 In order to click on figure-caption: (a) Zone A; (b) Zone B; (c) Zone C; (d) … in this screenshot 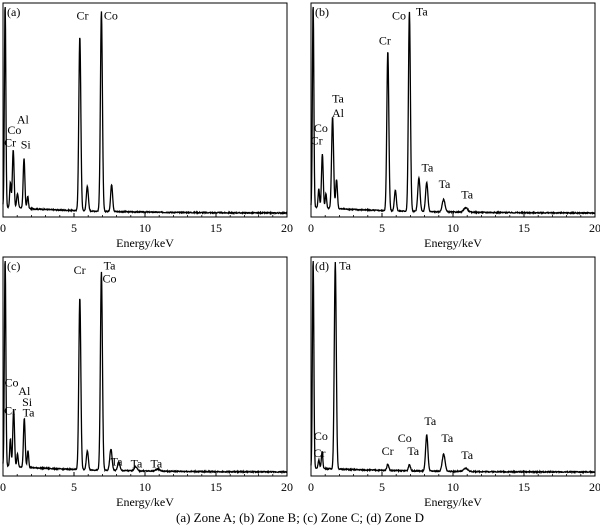, I will do `click(299, 517)`.